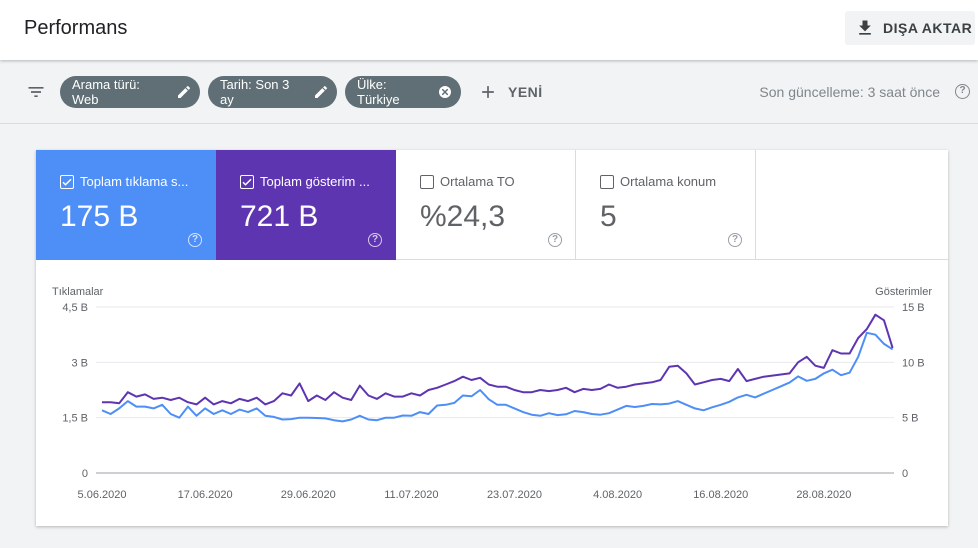 The height and width of the screenshot is (548, 978). I want to click on left-tick-label: 0, so click(85, 474).